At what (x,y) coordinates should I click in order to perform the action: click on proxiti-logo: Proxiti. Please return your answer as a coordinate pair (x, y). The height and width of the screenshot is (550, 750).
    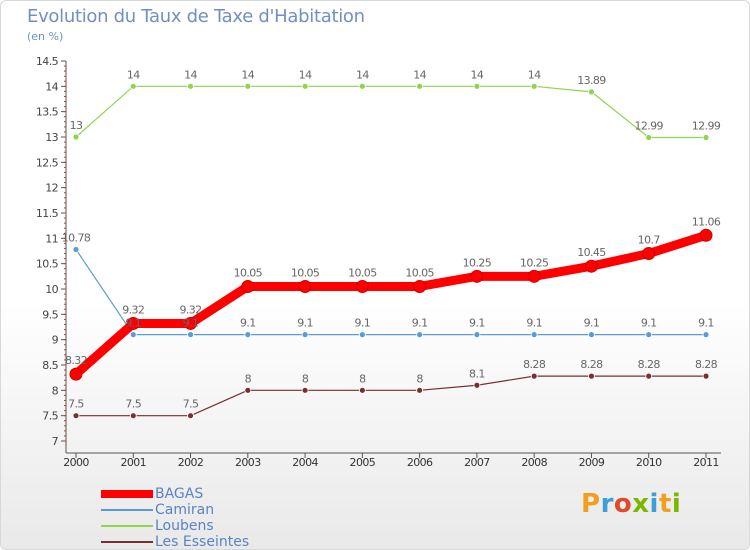
    Looking at the image, I should click on (631, 504).